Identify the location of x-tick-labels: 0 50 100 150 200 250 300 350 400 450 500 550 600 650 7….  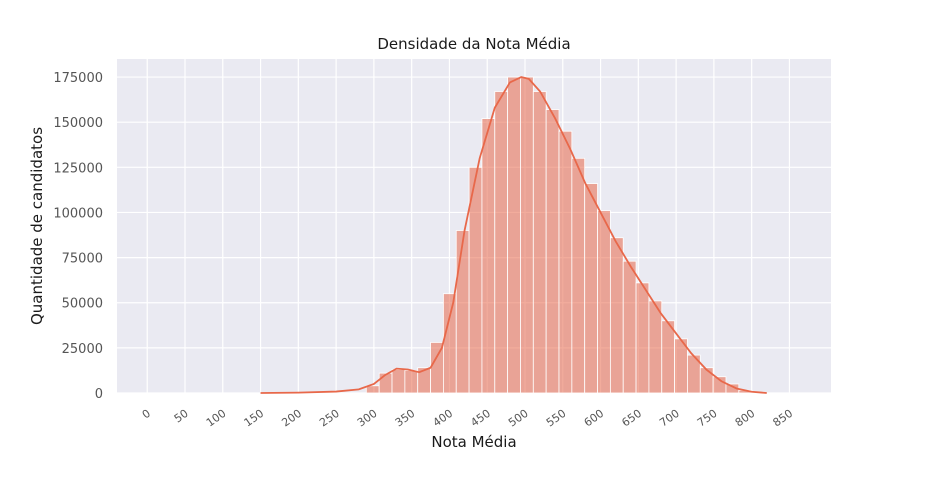
(467, 418).